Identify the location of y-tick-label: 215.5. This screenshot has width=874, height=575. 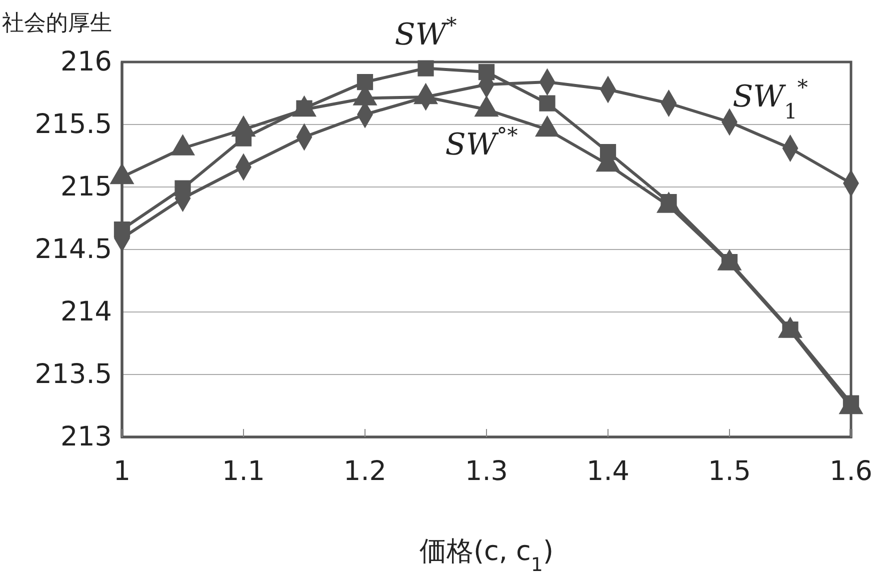
(73, 124).